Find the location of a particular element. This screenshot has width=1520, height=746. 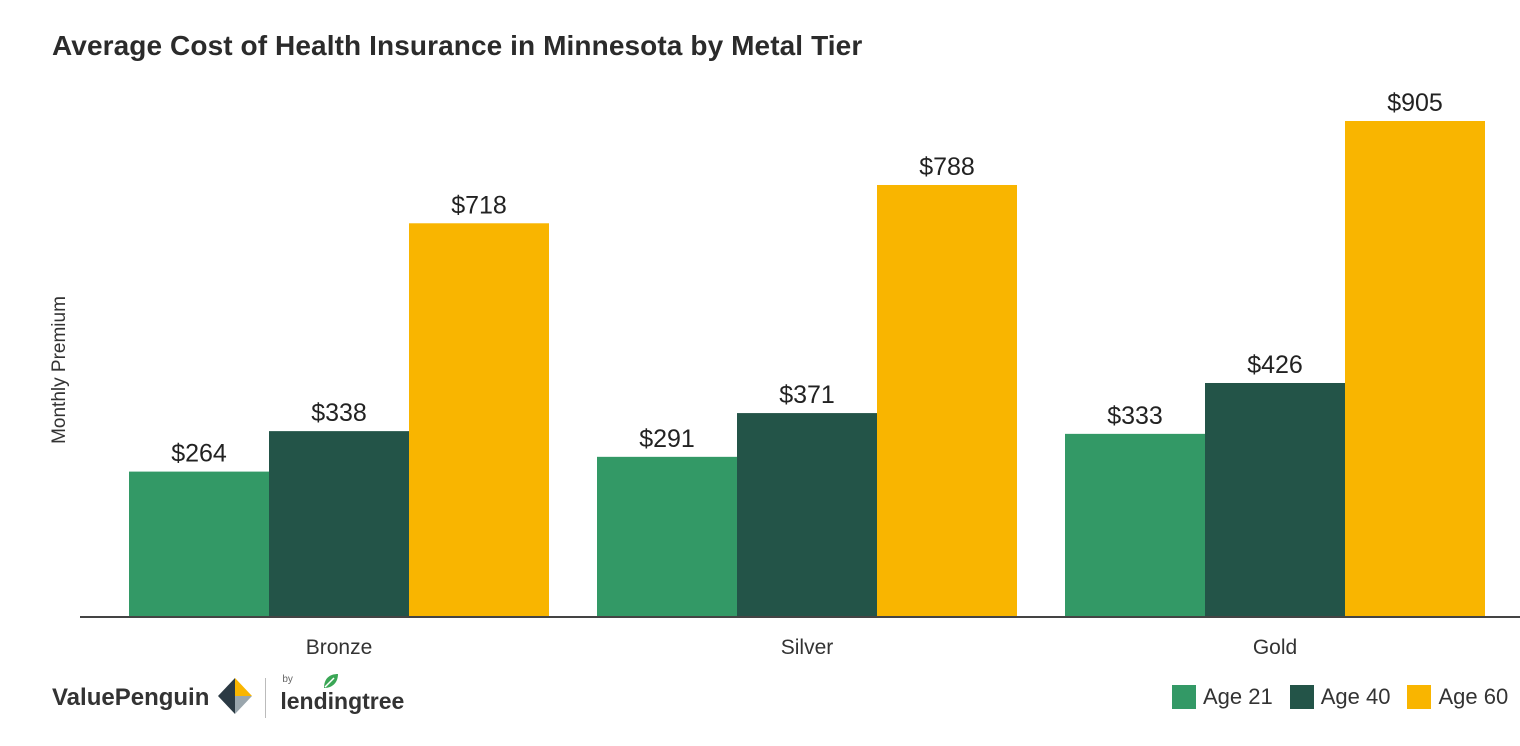

legend-label: Age 40 is located at coordinates (1355, 696).